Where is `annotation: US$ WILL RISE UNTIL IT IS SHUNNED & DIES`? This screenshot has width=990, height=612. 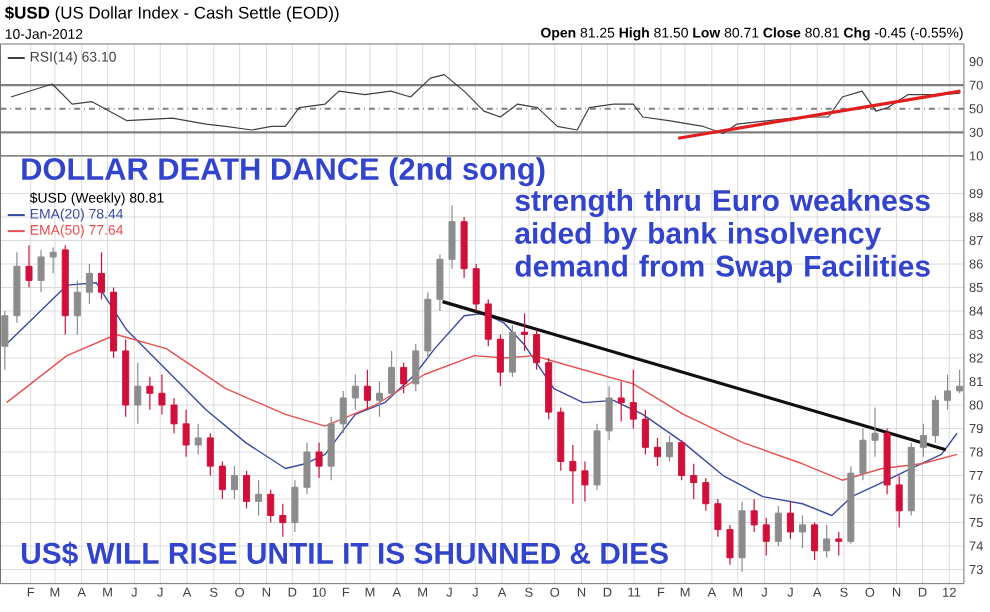 annotation: US$ WILL RISE UNTIL IT IS SHUNNED & DIES is located at coordinates (344, 554).